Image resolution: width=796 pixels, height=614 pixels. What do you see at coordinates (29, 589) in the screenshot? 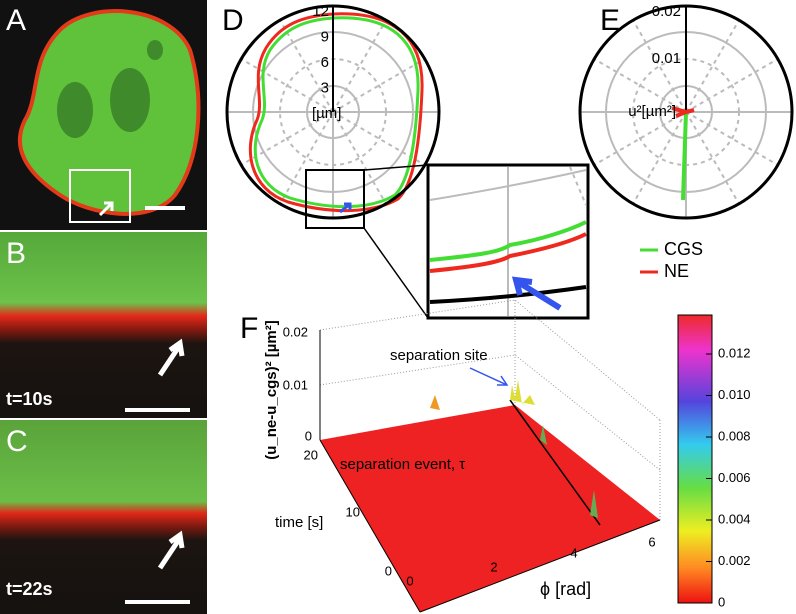
I see `time-label: t=22s` at bounding box center [29, 589].